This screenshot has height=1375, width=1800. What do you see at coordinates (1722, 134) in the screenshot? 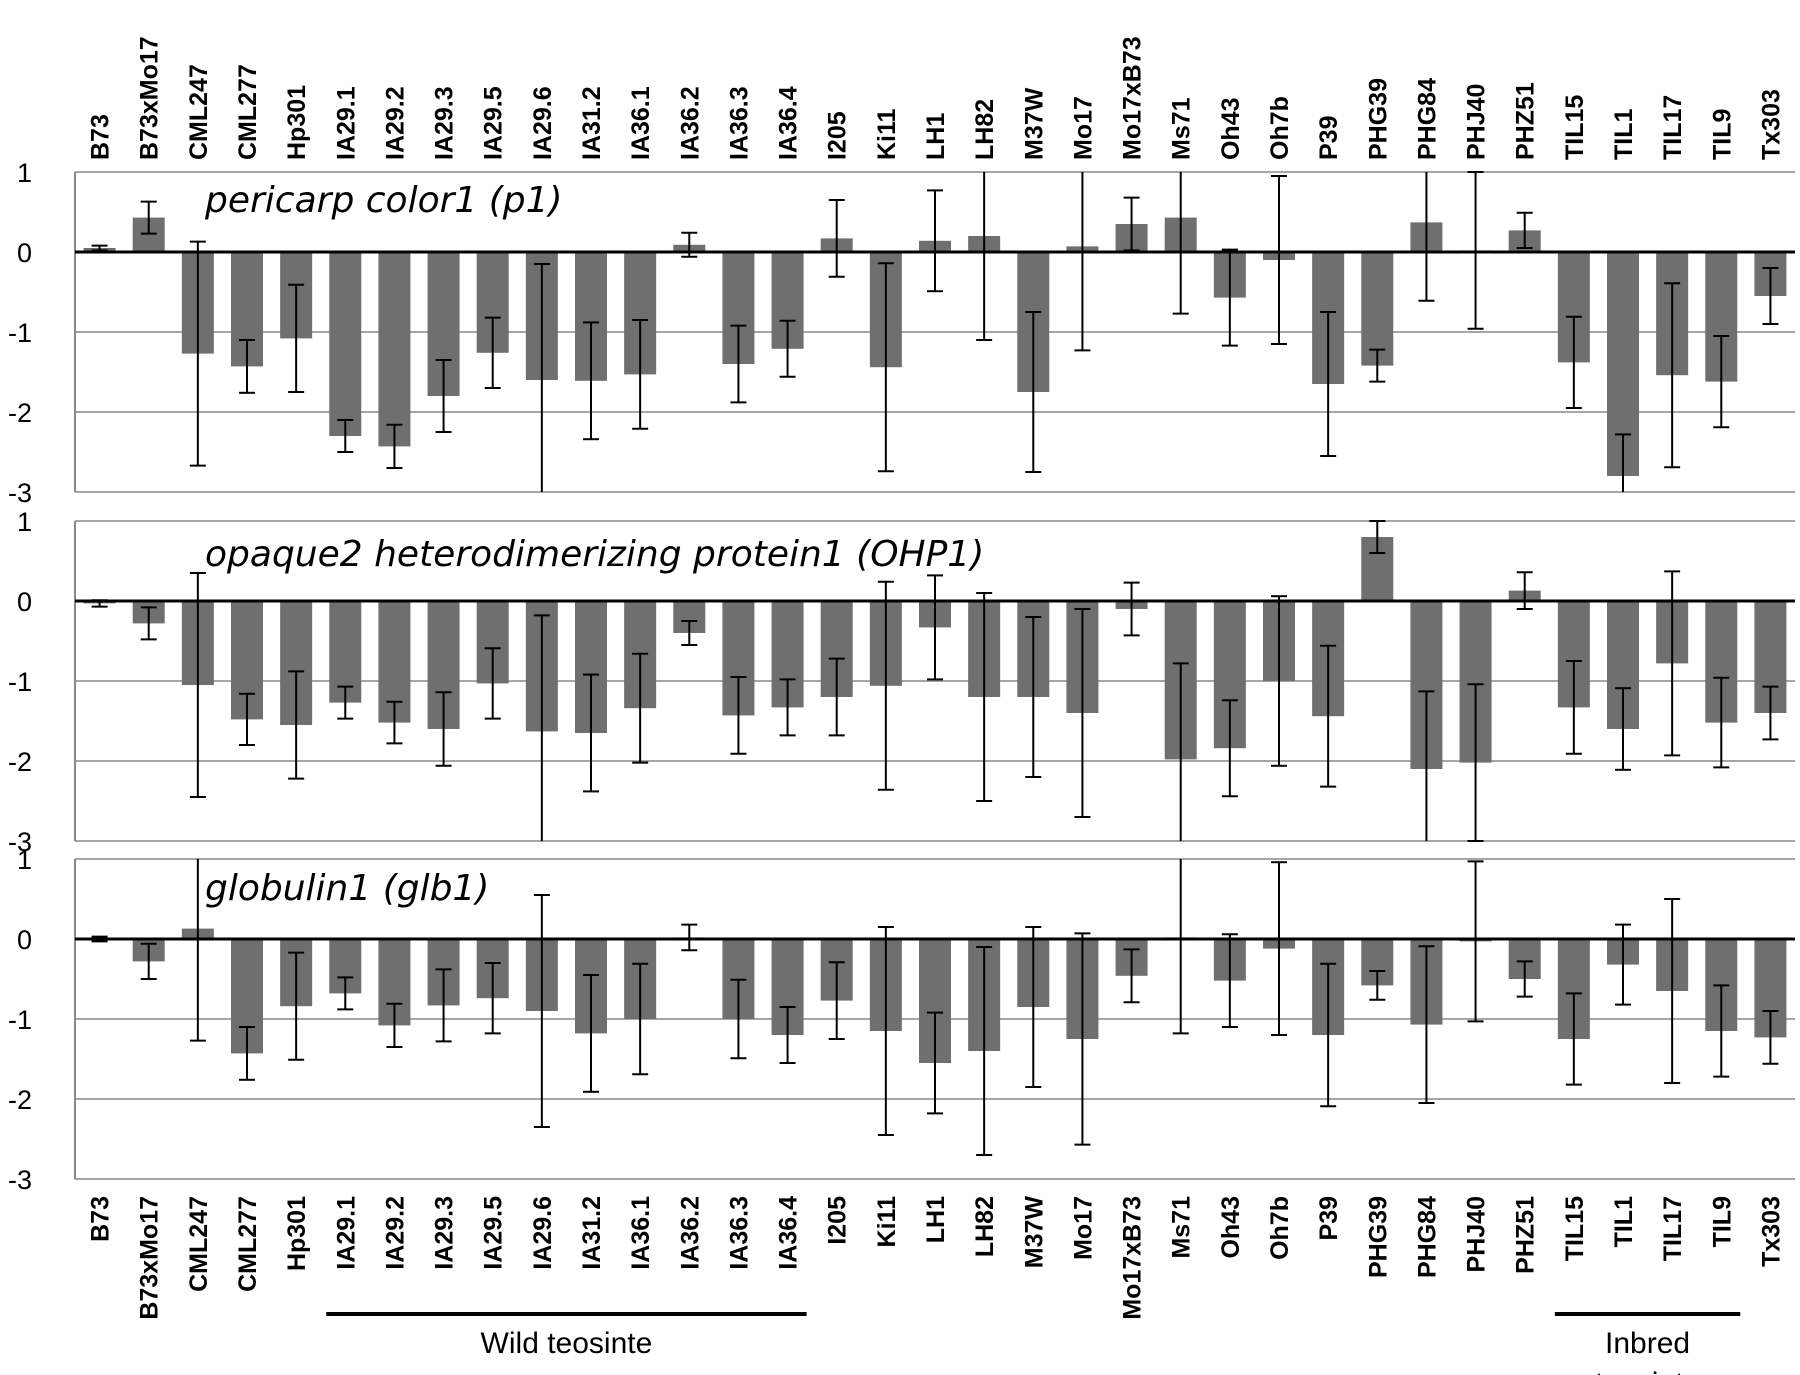
I see `category-label-top: TIL9` at bounding box center [1722, 134].